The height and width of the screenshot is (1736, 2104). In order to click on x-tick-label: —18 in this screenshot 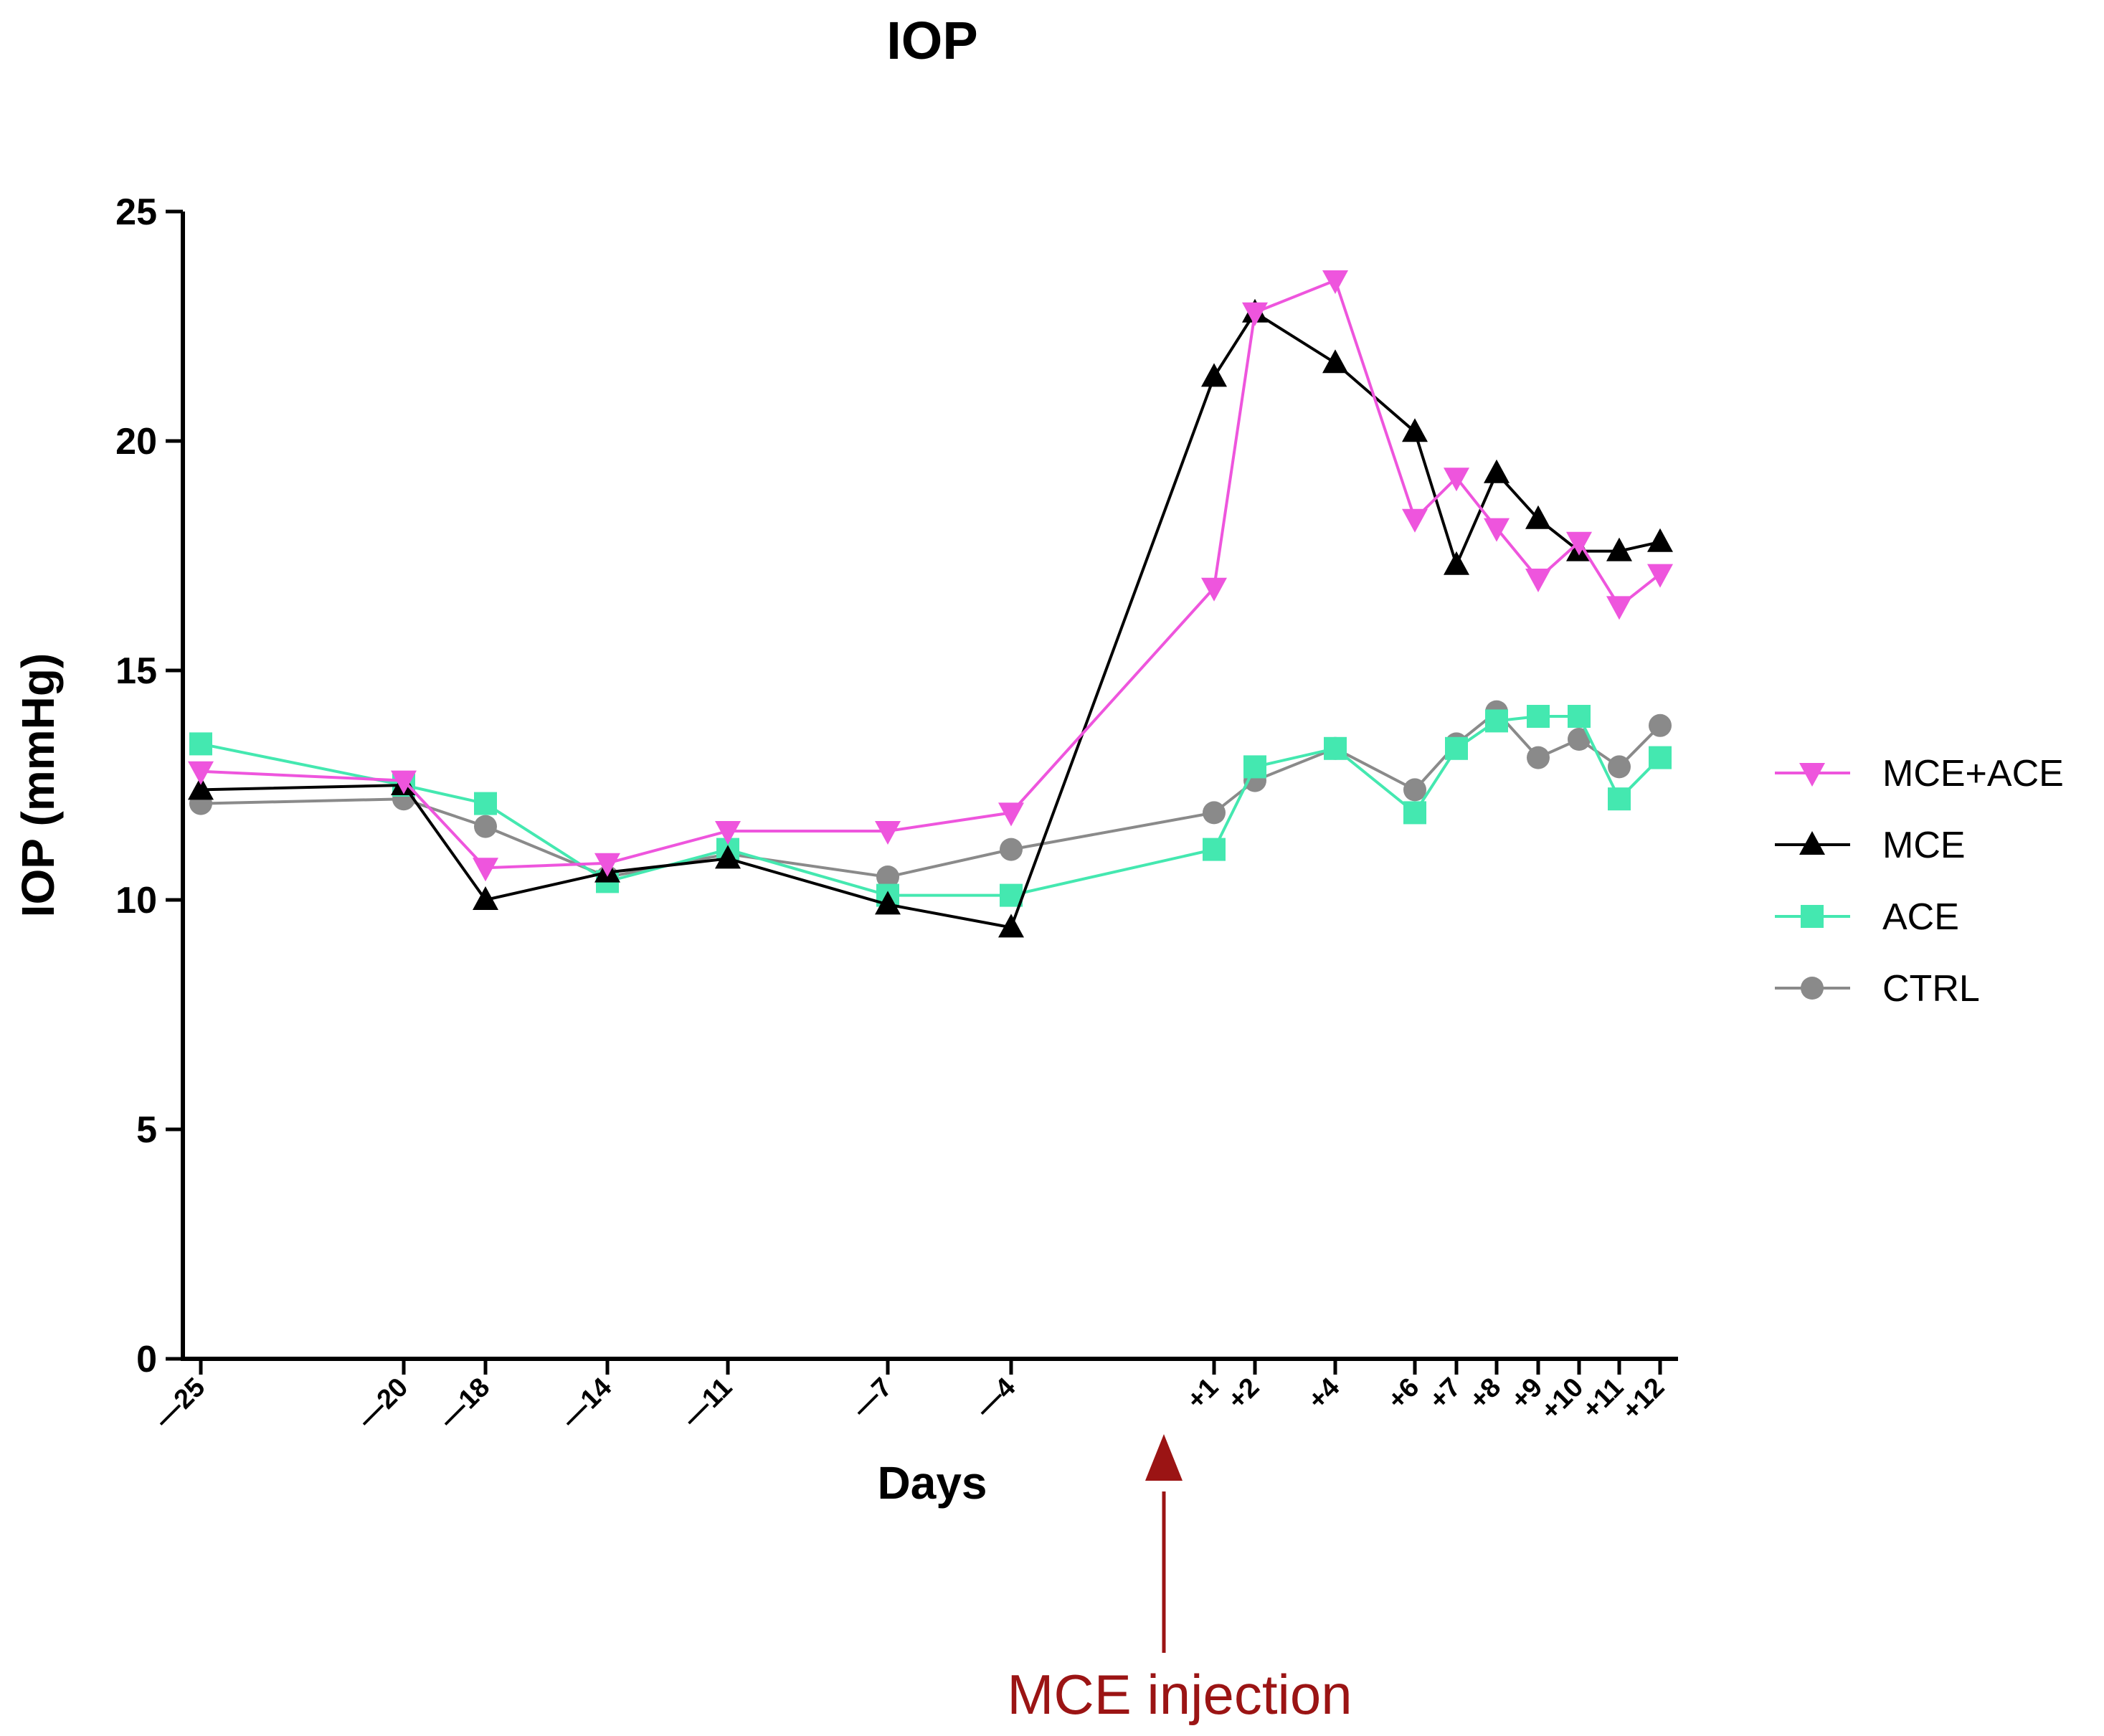, I will do `click(465, 1403)`.